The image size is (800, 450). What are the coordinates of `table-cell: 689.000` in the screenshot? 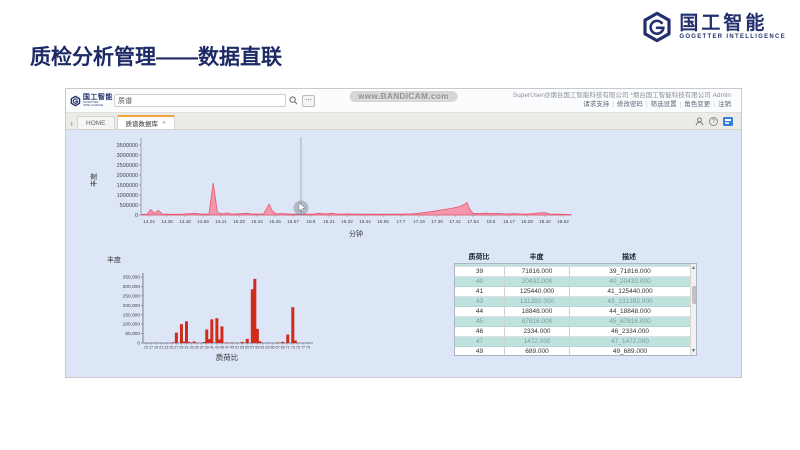 It's located at (537, 351).